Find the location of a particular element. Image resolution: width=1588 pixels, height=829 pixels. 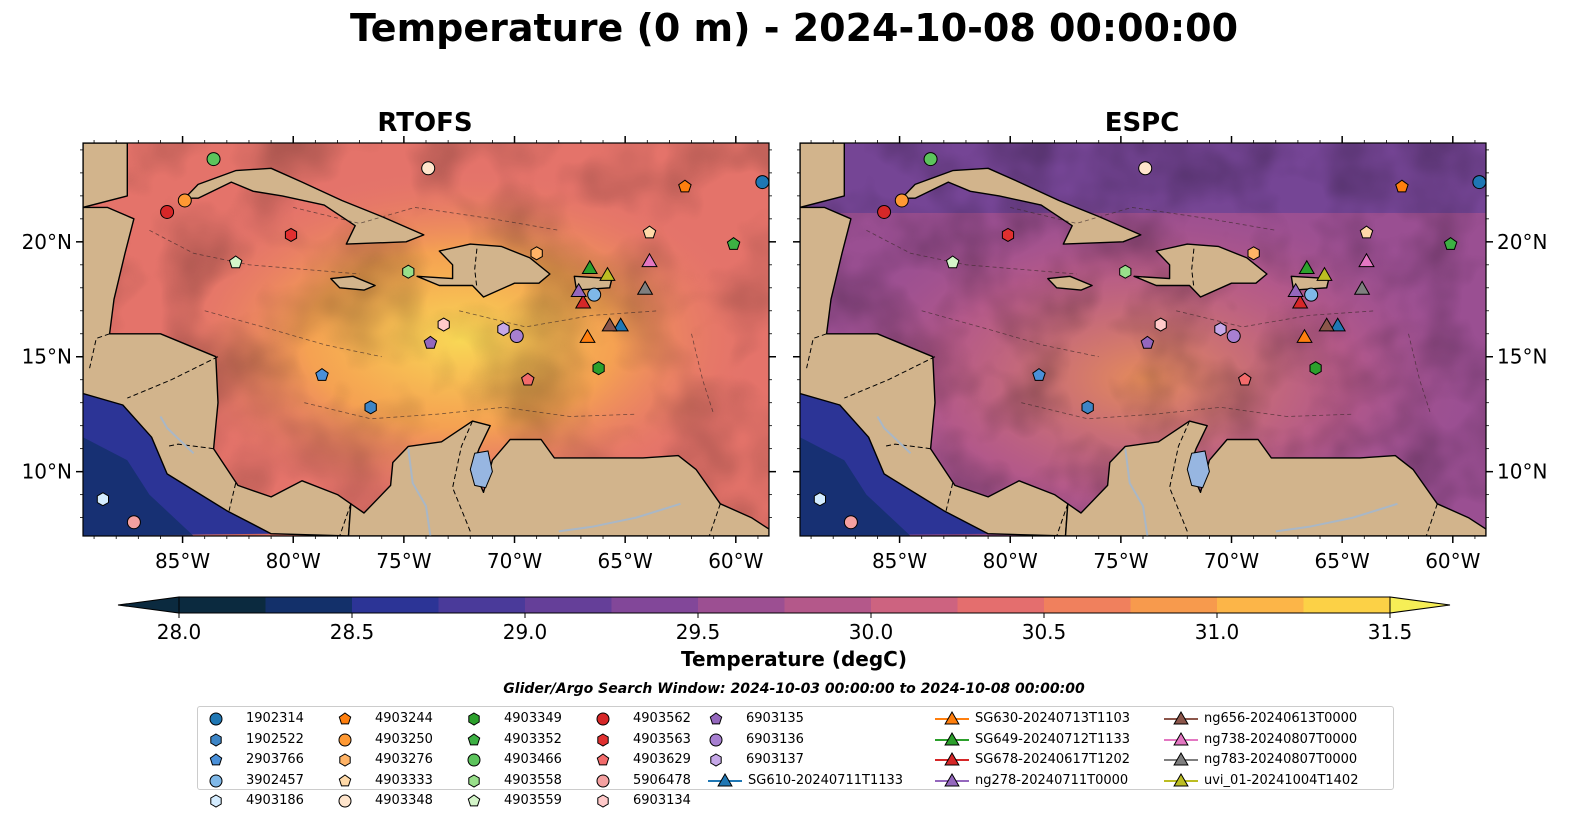

legend-item-label: 6903136 is located at coordinates (775, 739).